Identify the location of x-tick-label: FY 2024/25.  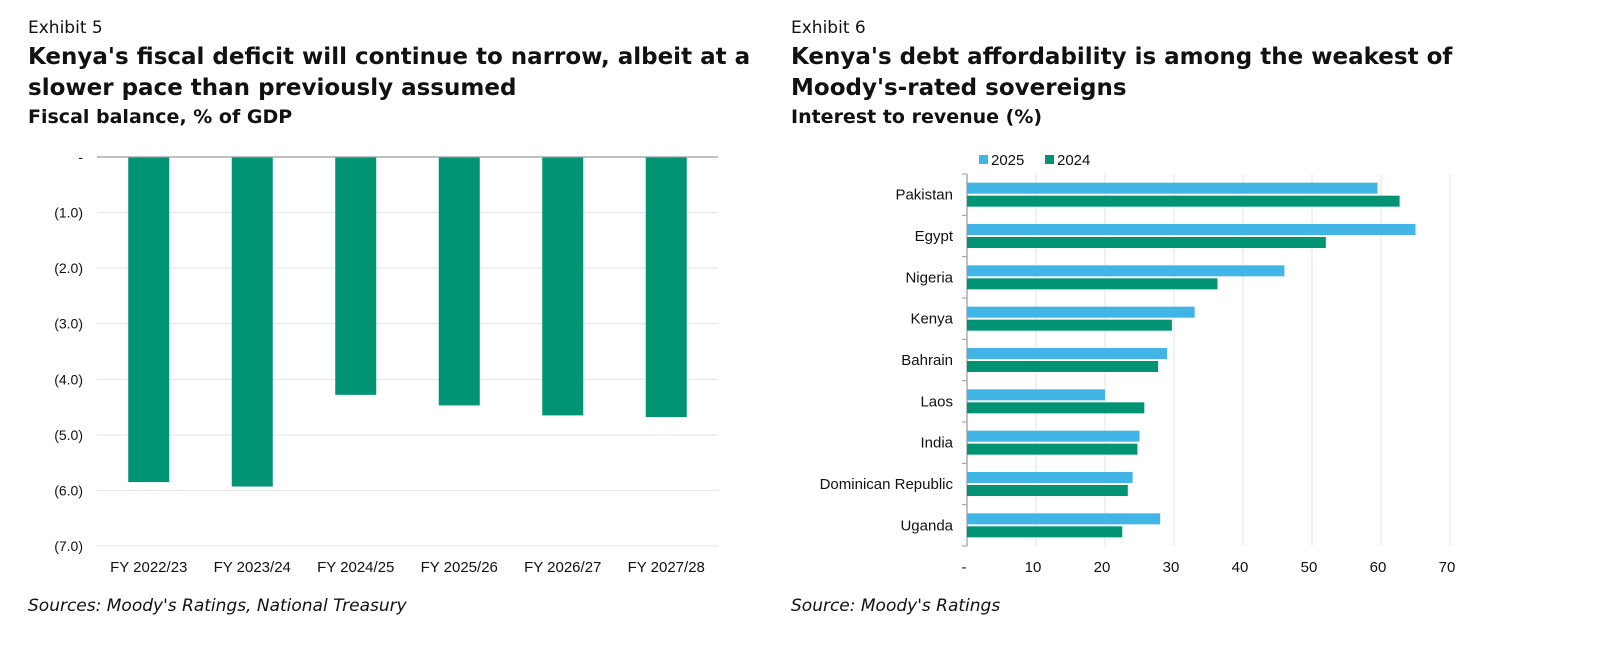
(355, 567).